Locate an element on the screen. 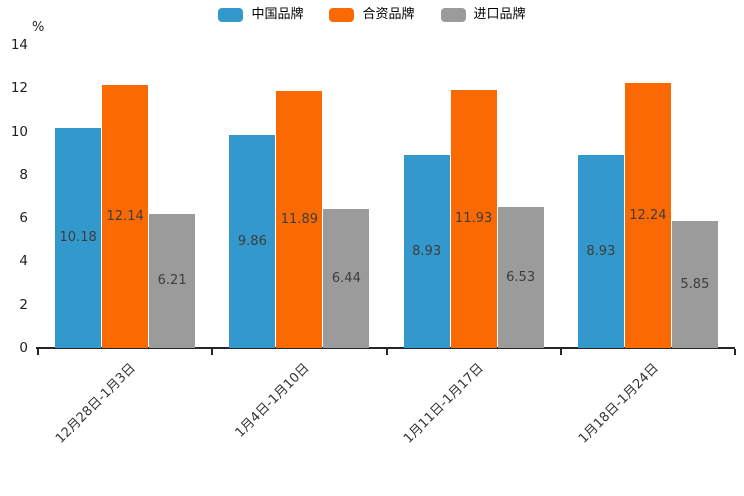 This screenshot has width=744, height=496. legend-label: 合资品牌 is located at coordinates (388, 14).